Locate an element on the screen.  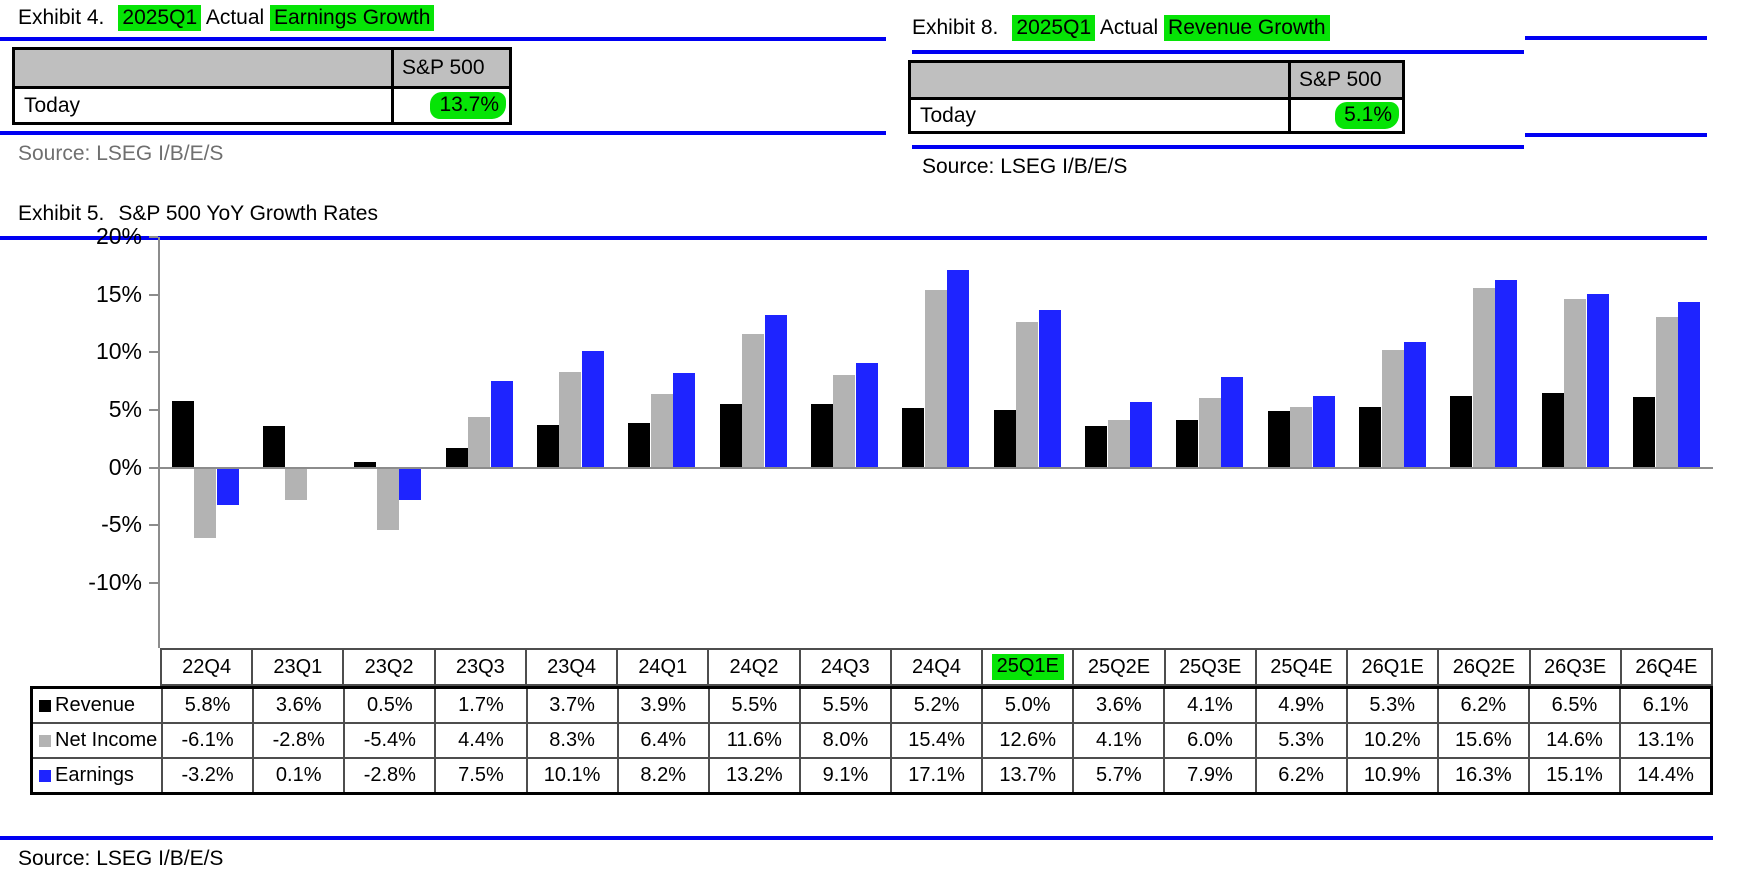
bar-revenue-25Q1E is located at coordinates (1004, 439).